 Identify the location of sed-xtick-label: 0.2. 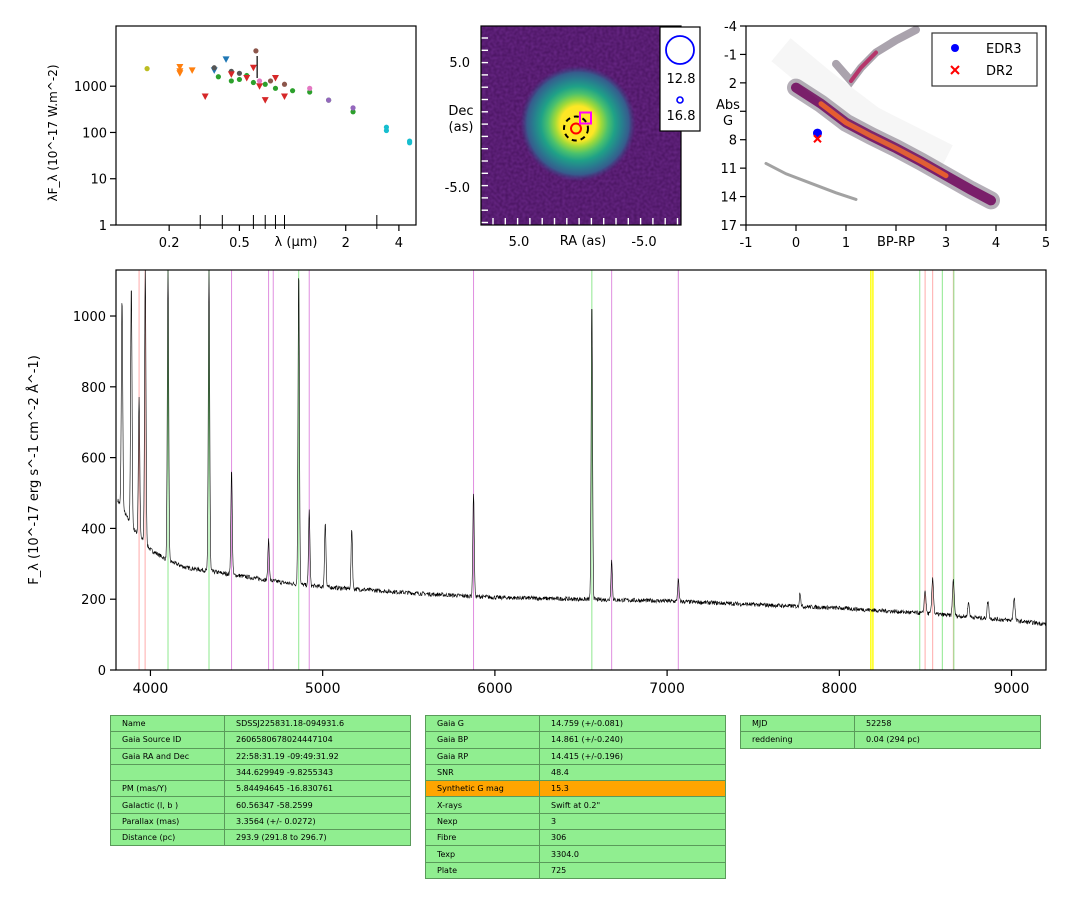
(169, 243).